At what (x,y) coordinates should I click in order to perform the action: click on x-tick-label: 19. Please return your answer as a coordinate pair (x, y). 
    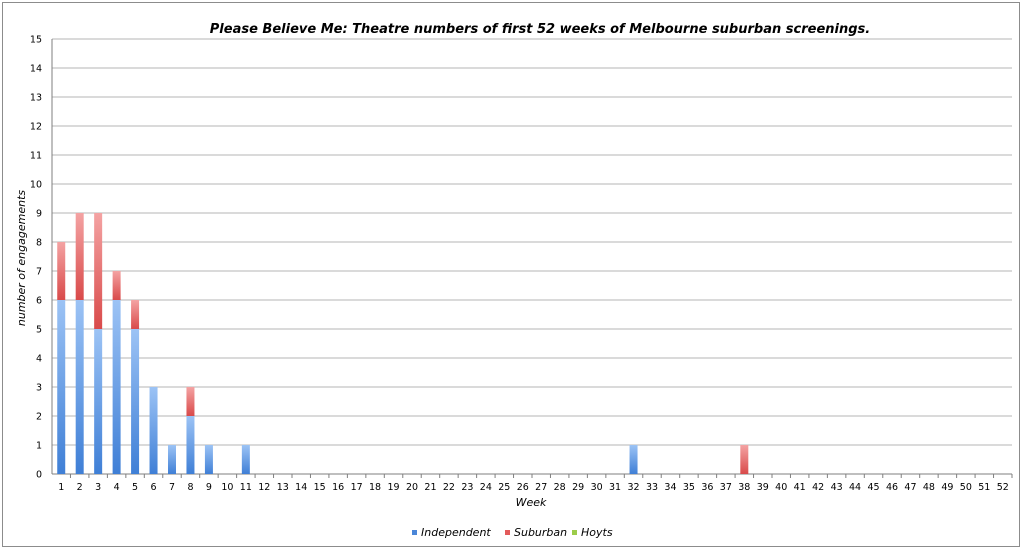
    Looking at the image, I should click on (393, 487).